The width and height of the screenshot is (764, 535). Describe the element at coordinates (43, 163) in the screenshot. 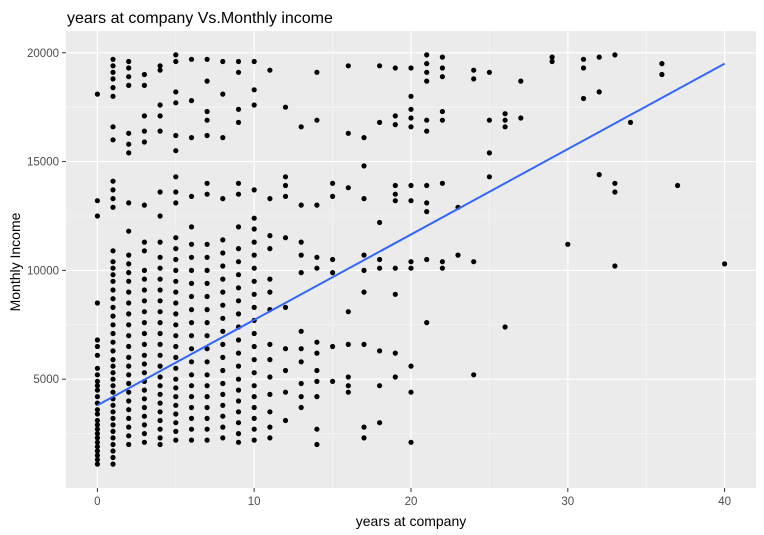

I see `y-tick-label: 15000` at that location.